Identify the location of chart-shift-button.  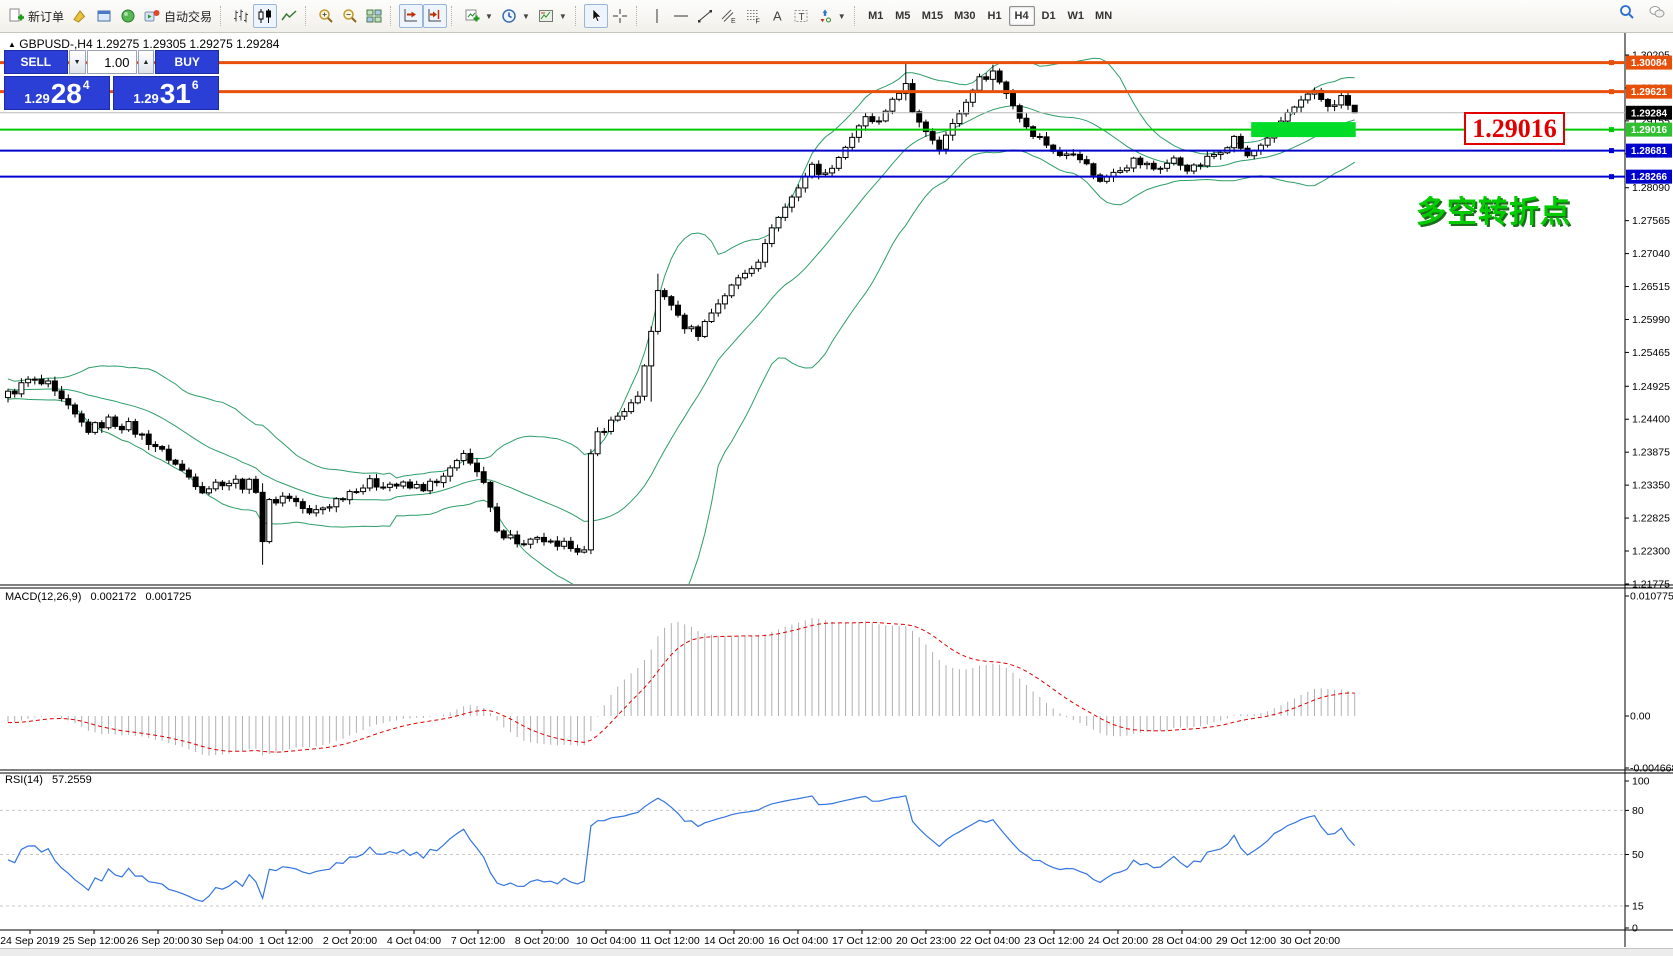
(435, 16).